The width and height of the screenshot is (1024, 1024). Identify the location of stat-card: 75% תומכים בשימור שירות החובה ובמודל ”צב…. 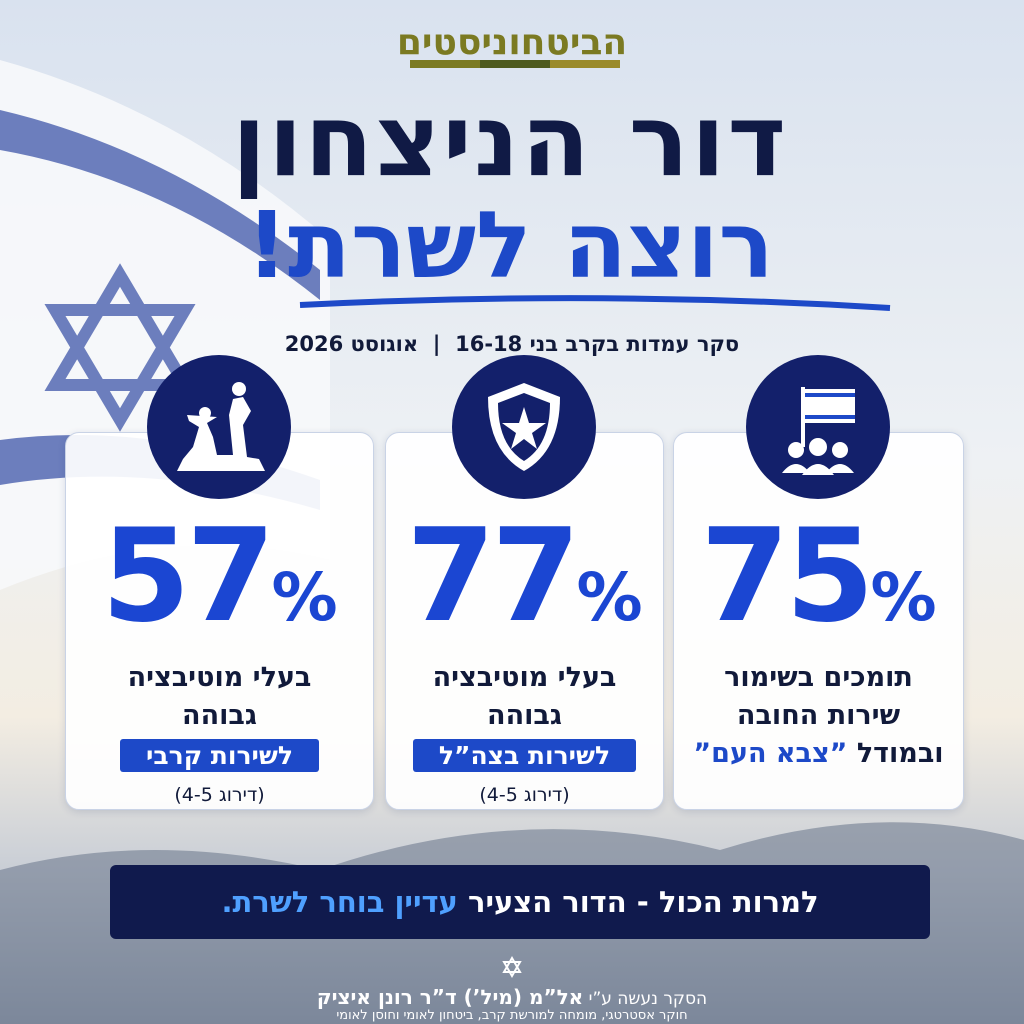
(818, 582).